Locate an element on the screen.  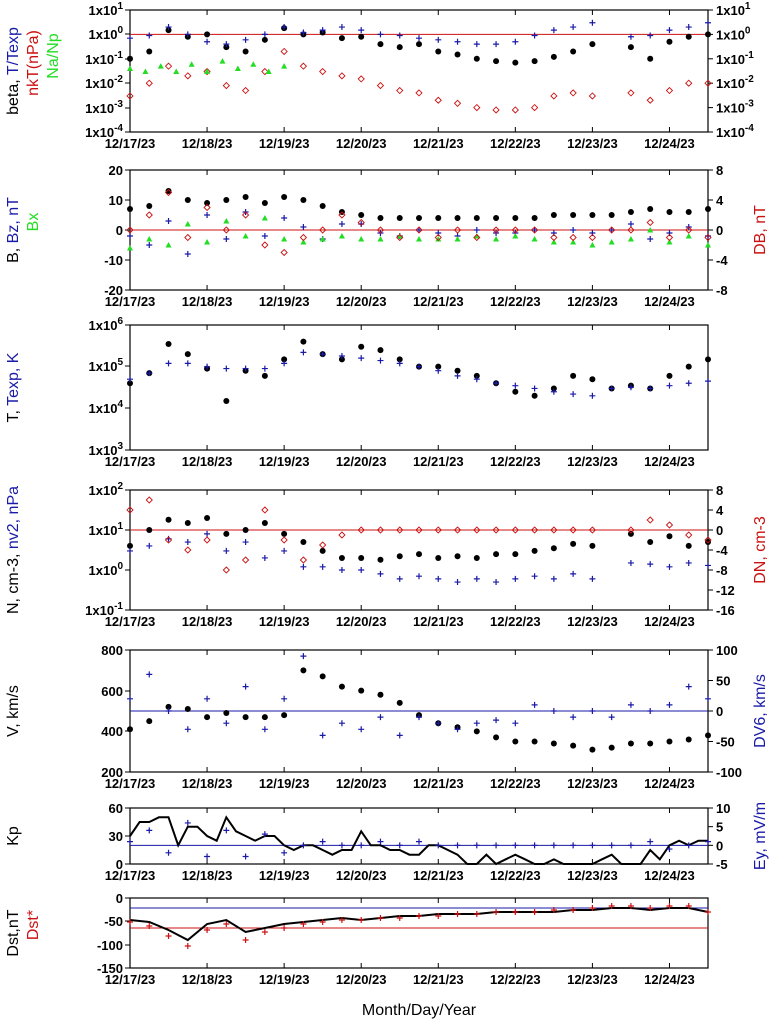
left-tick-label-kp: 0 is located at coordinates (119, 864).